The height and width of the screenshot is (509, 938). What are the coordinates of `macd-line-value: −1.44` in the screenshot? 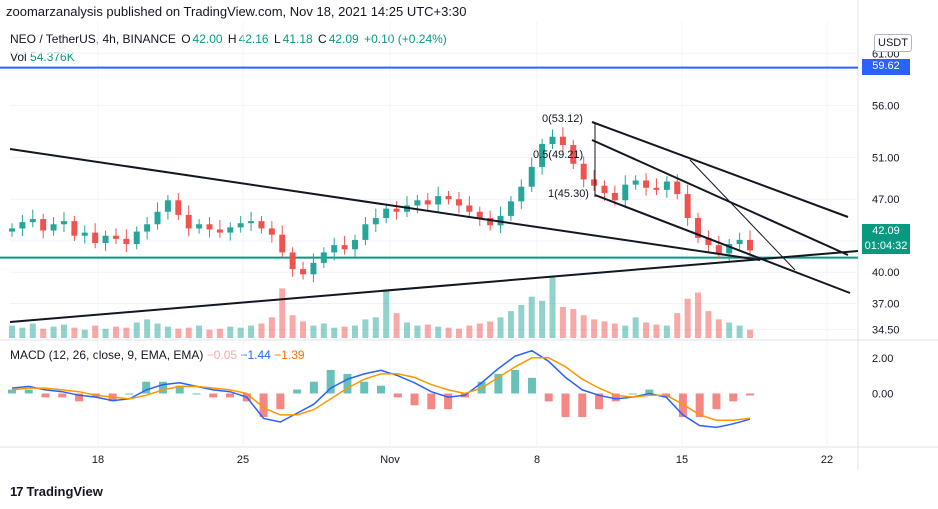 It's located at (255, 355).